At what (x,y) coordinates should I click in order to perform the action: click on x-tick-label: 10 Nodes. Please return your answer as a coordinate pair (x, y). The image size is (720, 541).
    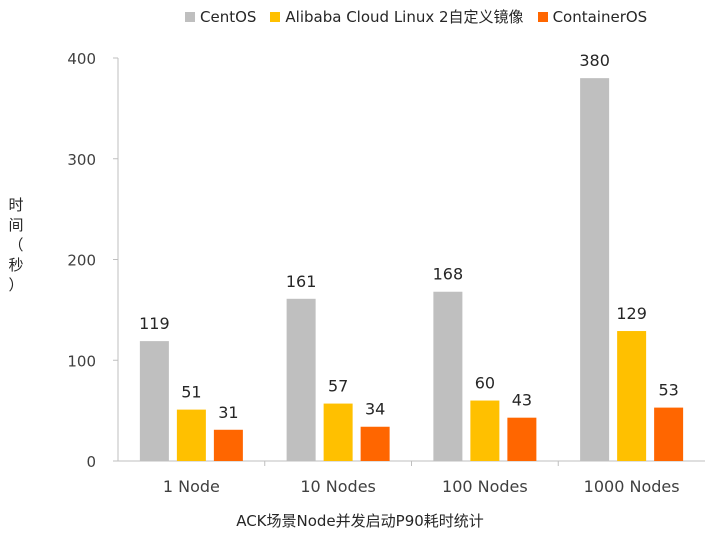
    Looking at the image, I should click on (338, 486).